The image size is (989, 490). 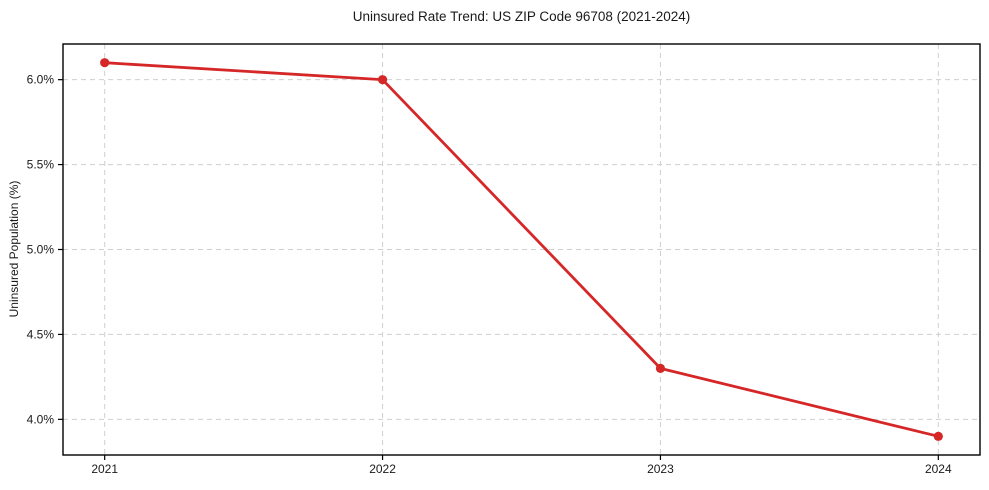 I want to click on y-tick-label: 4.5%, so click(x=41, y=334).